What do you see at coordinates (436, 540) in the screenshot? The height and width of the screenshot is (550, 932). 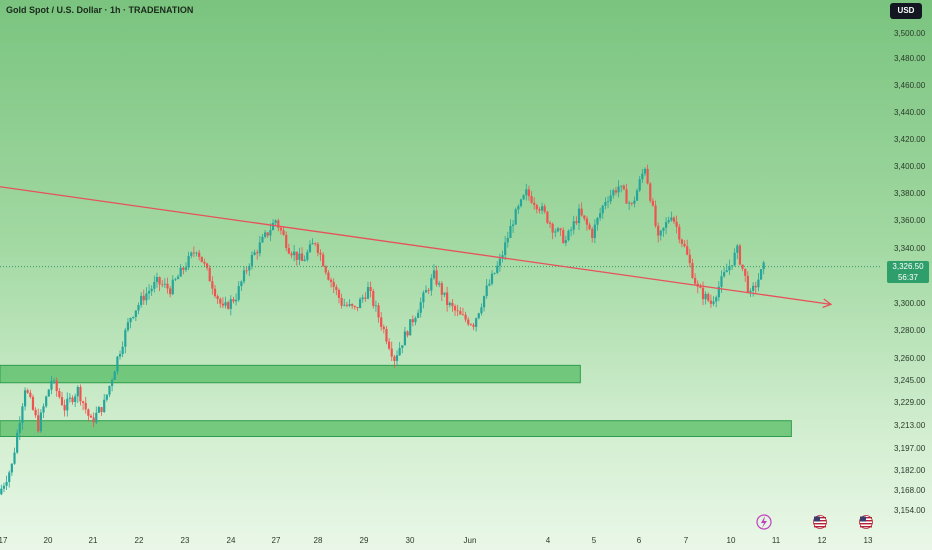 I see `time-axis: 17 20 21 22 23 24 27 28 29 30 Jun 4 5 6 7 10 11 12 13` at bounding box center [436, 540].